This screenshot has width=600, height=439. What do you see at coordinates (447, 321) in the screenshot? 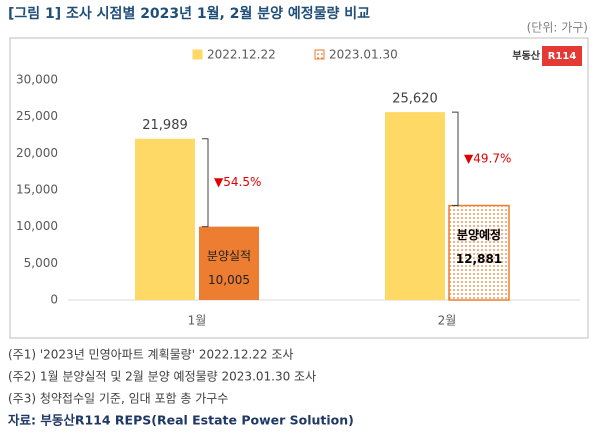
I see `x-tick-label: 2월` at bounding box center [447, 321].